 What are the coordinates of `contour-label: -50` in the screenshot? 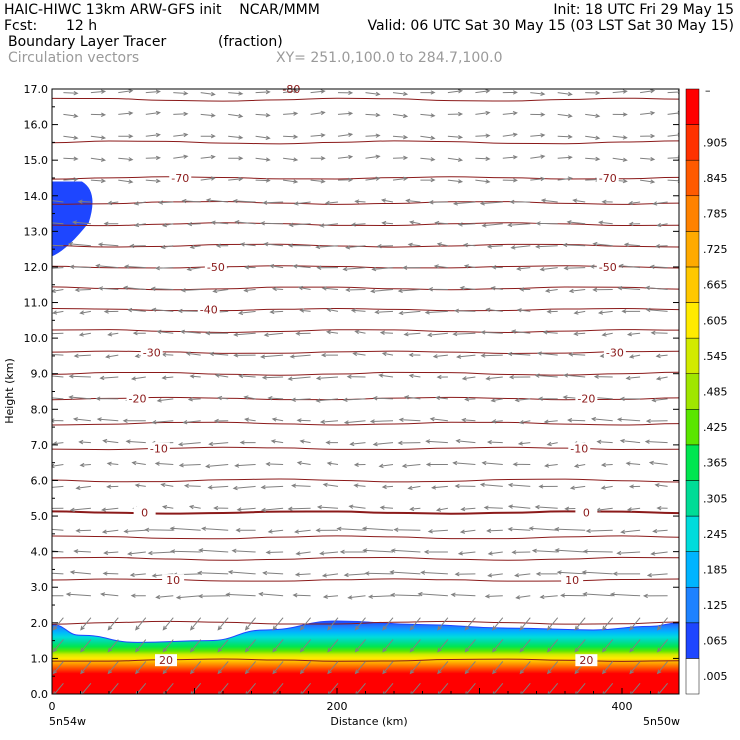 It's located at (216, 267).